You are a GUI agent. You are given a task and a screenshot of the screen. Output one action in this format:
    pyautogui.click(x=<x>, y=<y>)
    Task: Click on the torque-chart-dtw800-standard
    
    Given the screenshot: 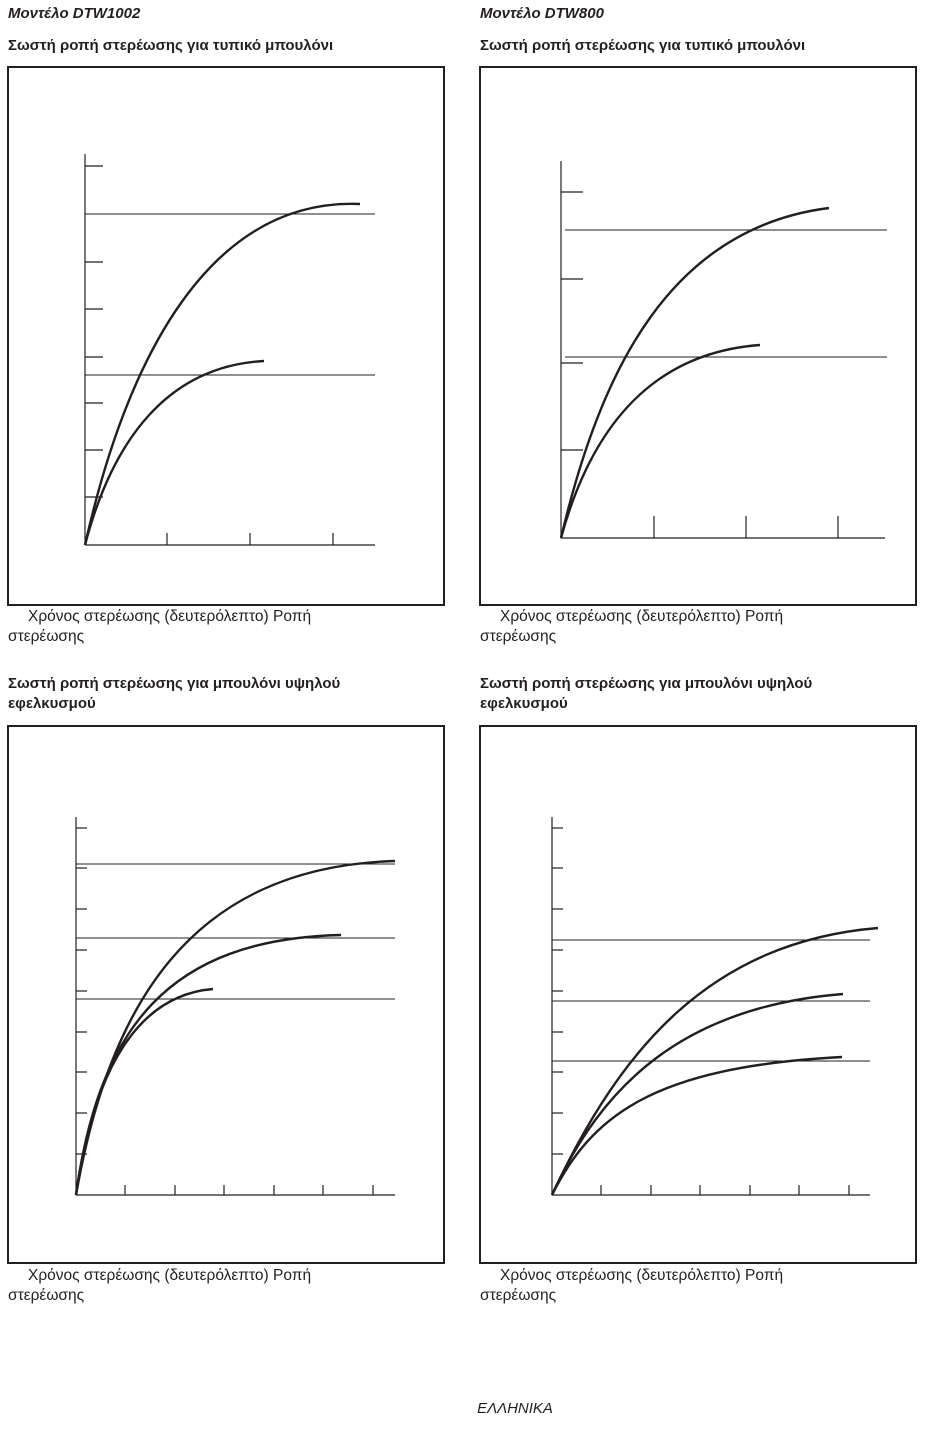 What is the action you would take?
    pyautogui.click(x=723, y=350)
    